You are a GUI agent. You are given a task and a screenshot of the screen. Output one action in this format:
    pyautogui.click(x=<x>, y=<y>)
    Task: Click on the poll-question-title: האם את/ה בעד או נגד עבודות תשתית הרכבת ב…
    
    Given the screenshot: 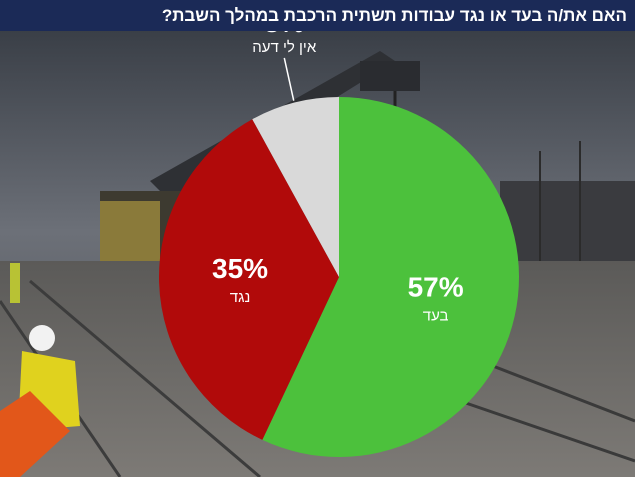 What is the action you would take?
    pyautogui.click(x=317, y=15)
    